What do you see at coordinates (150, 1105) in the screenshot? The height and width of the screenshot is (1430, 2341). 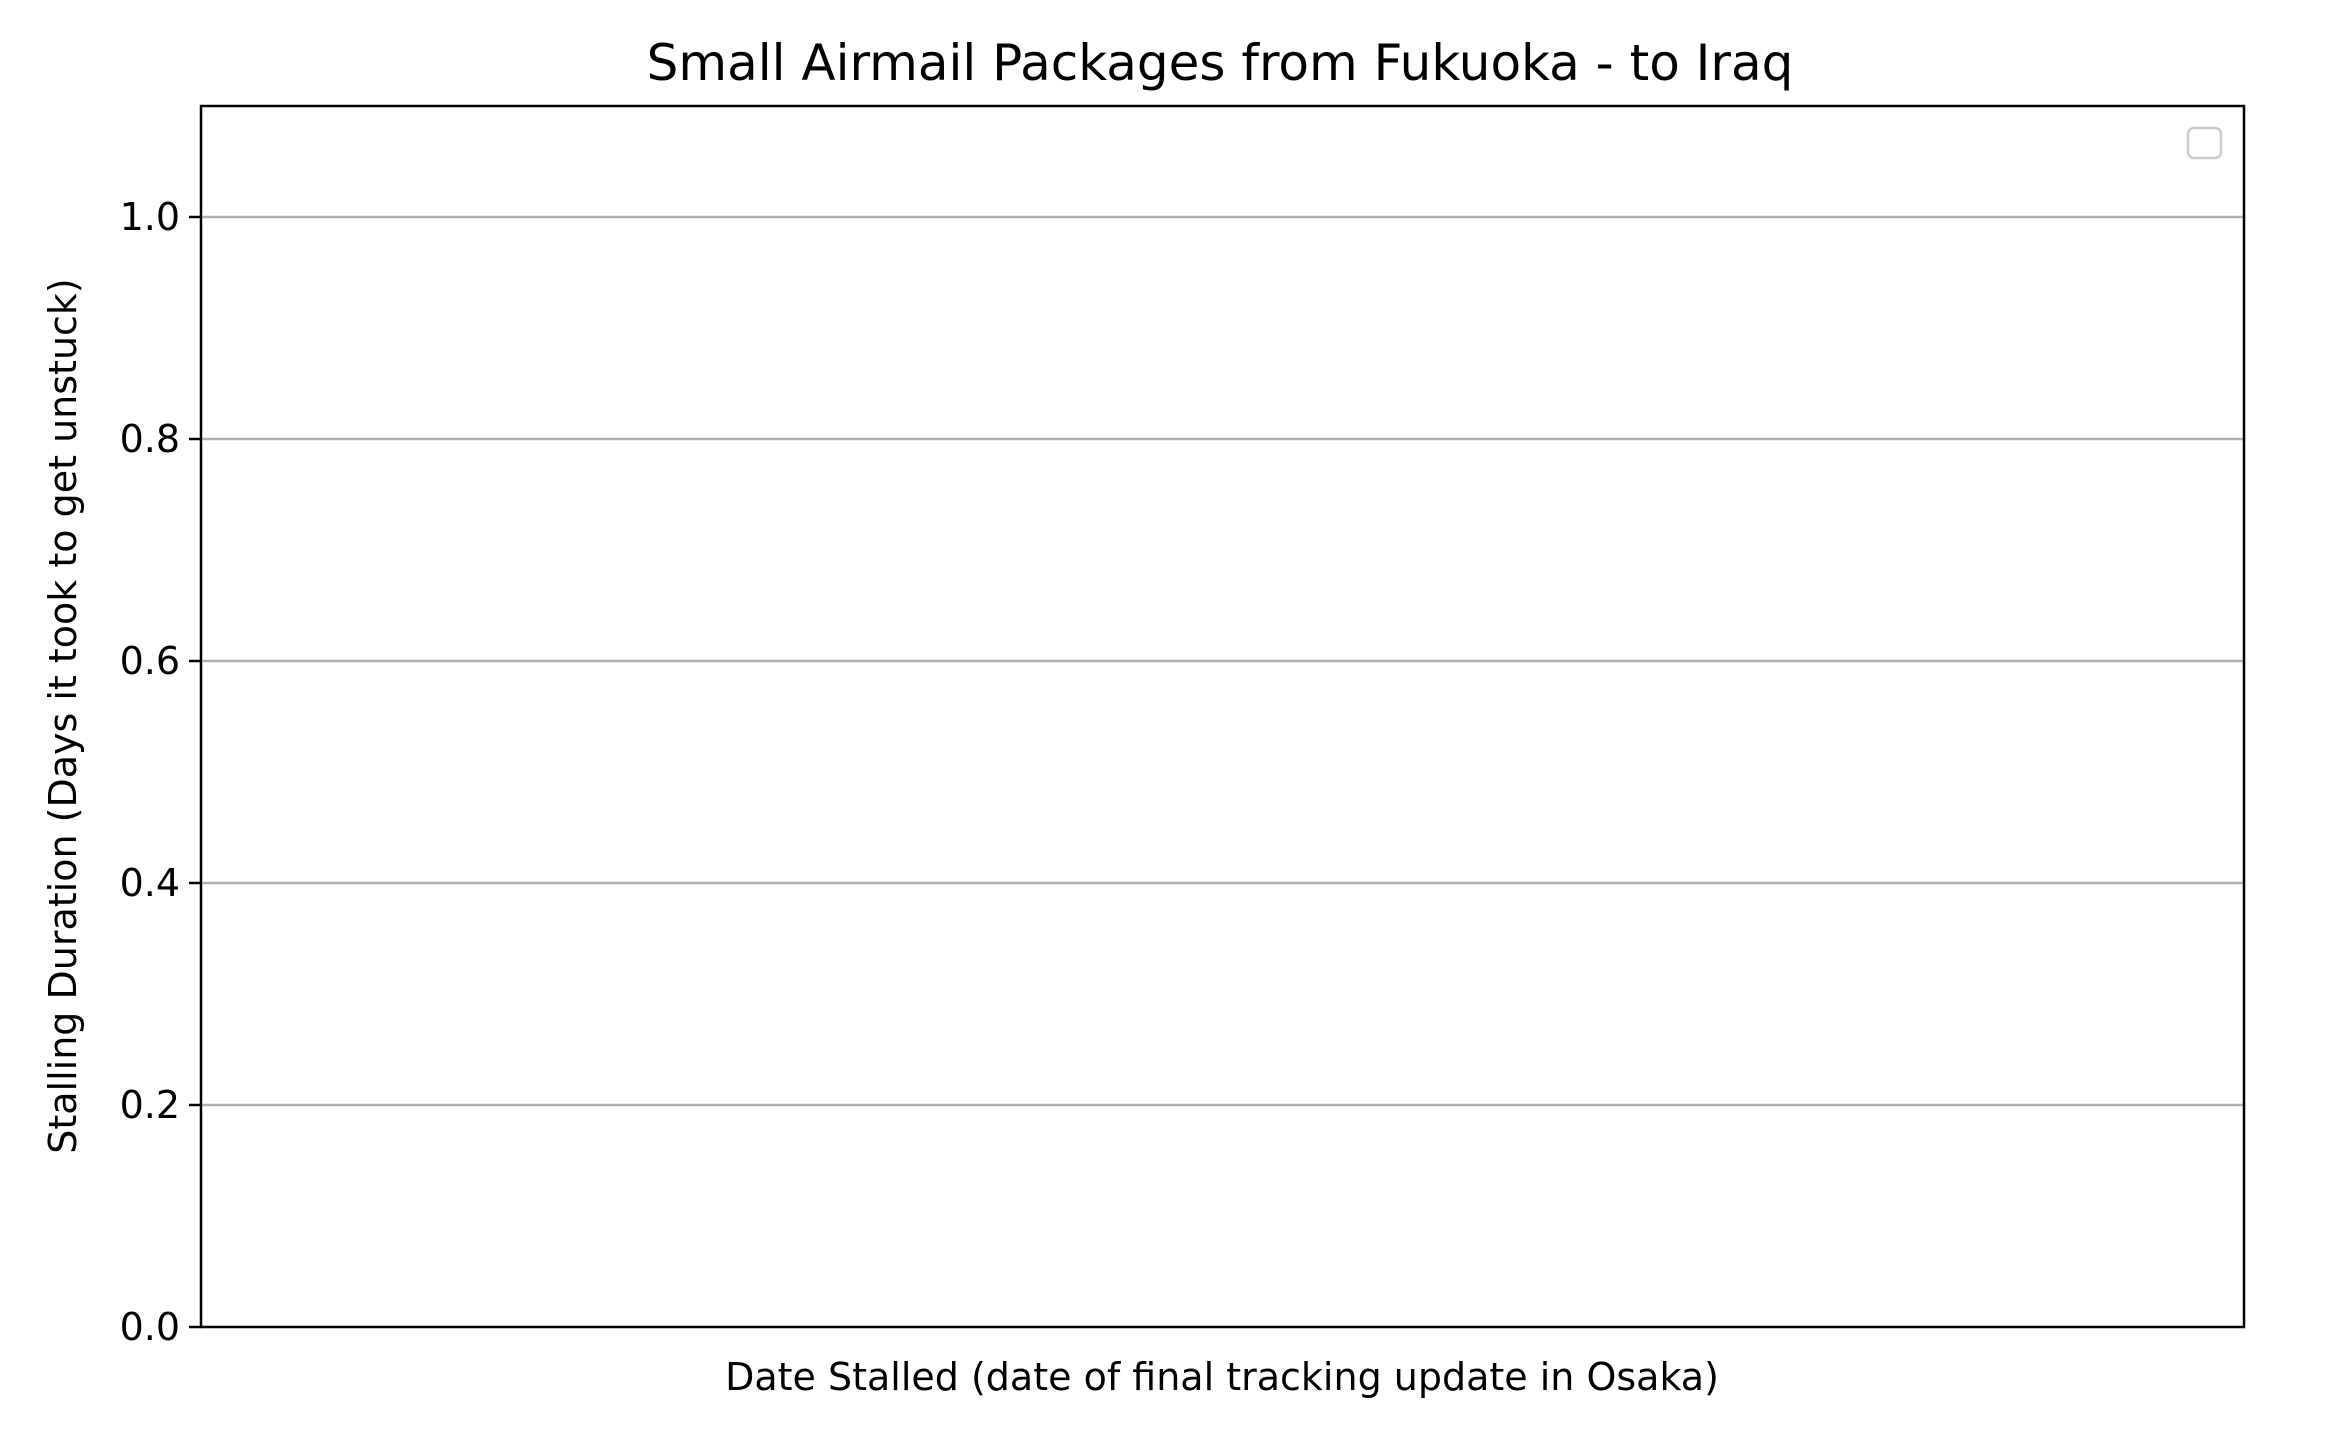 I see `y-tick-label: 0.2` at bounding box center [150, 1105].